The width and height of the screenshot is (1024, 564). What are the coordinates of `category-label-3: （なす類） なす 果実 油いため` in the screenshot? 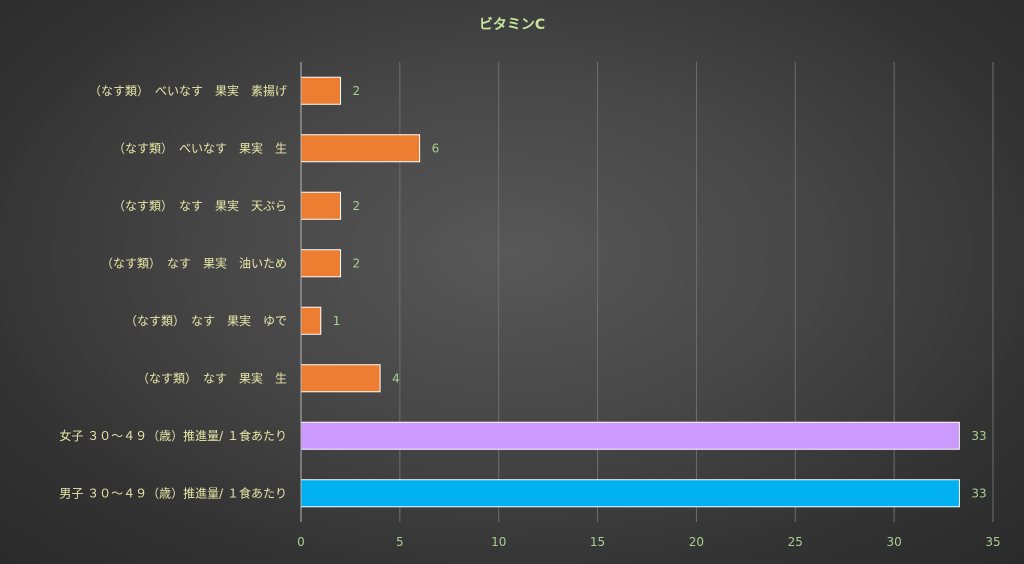 It's located at (194, 262).